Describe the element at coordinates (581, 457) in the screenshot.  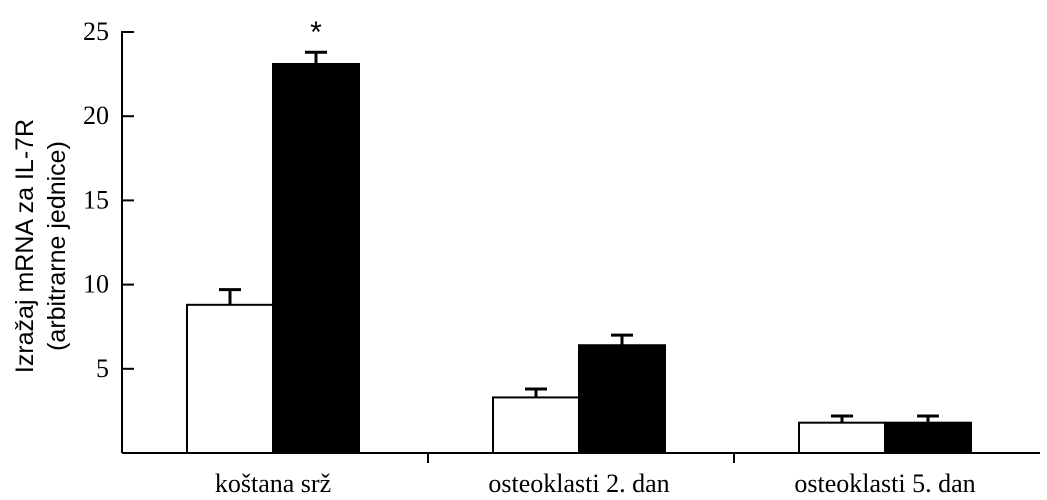
I see `x-axis` at that location.